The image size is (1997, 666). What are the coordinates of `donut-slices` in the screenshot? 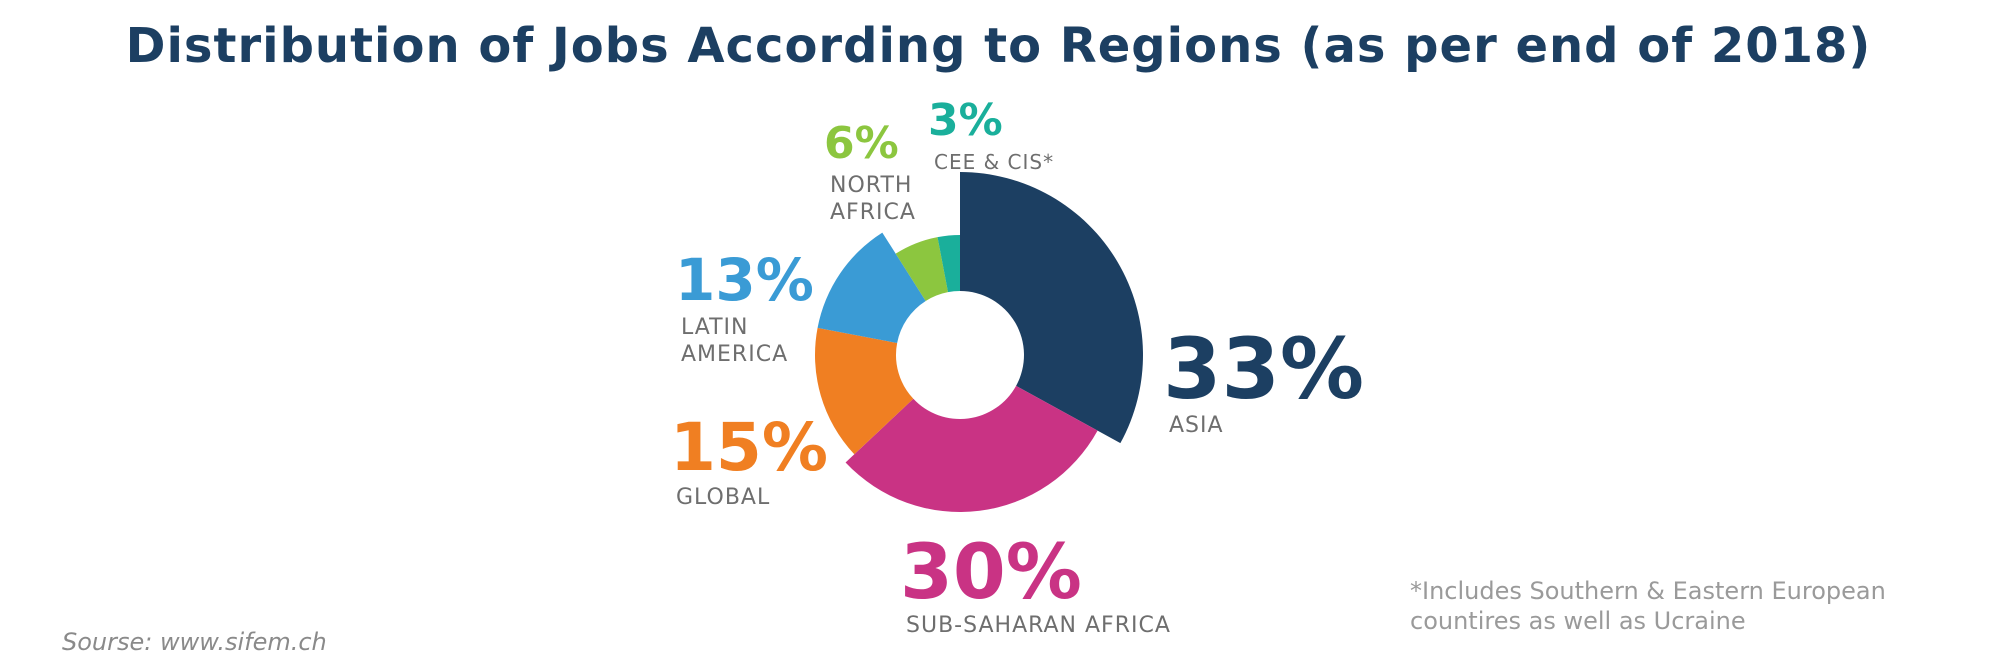 It's located at (979, 342).